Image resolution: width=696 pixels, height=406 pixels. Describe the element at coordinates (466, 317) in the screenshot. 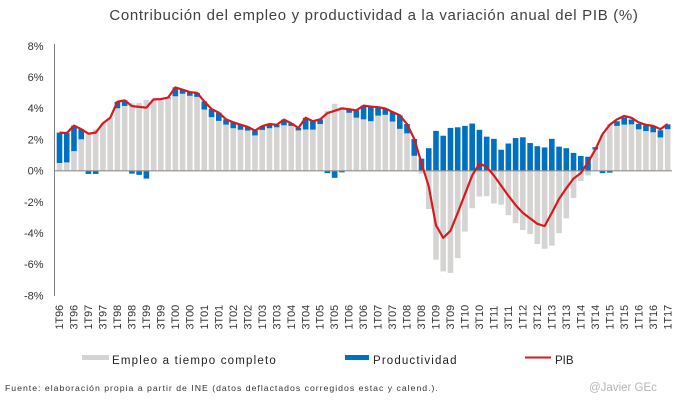

I see `svg-text: 1T10` at that location.